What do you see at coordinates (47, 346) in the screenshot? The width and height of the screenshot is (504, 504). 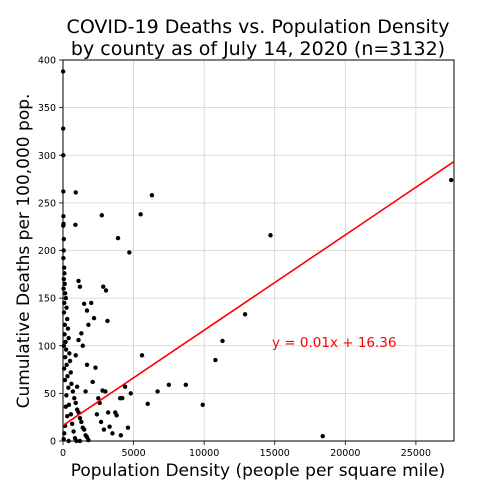 I see `y-tick-label: 100` at bounding box center [47, 346].